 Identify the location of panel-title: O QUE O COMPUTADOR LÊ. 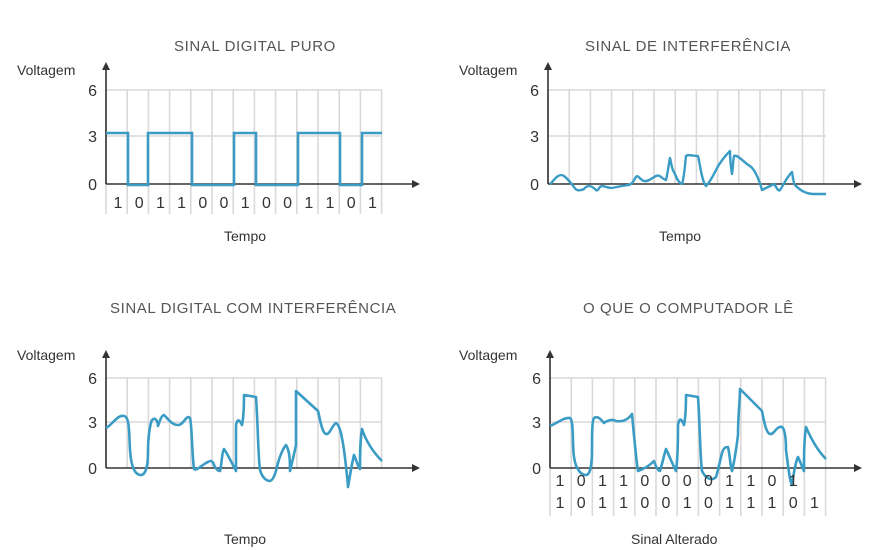
(688, 308).